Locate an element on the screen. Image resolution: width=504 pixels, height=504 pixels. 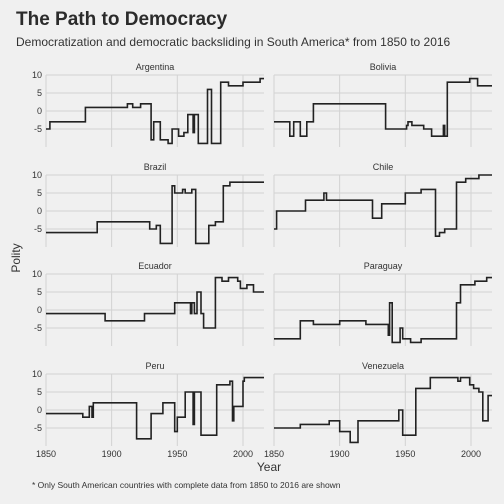
series-line-chile is located at coordinates (383, 205).